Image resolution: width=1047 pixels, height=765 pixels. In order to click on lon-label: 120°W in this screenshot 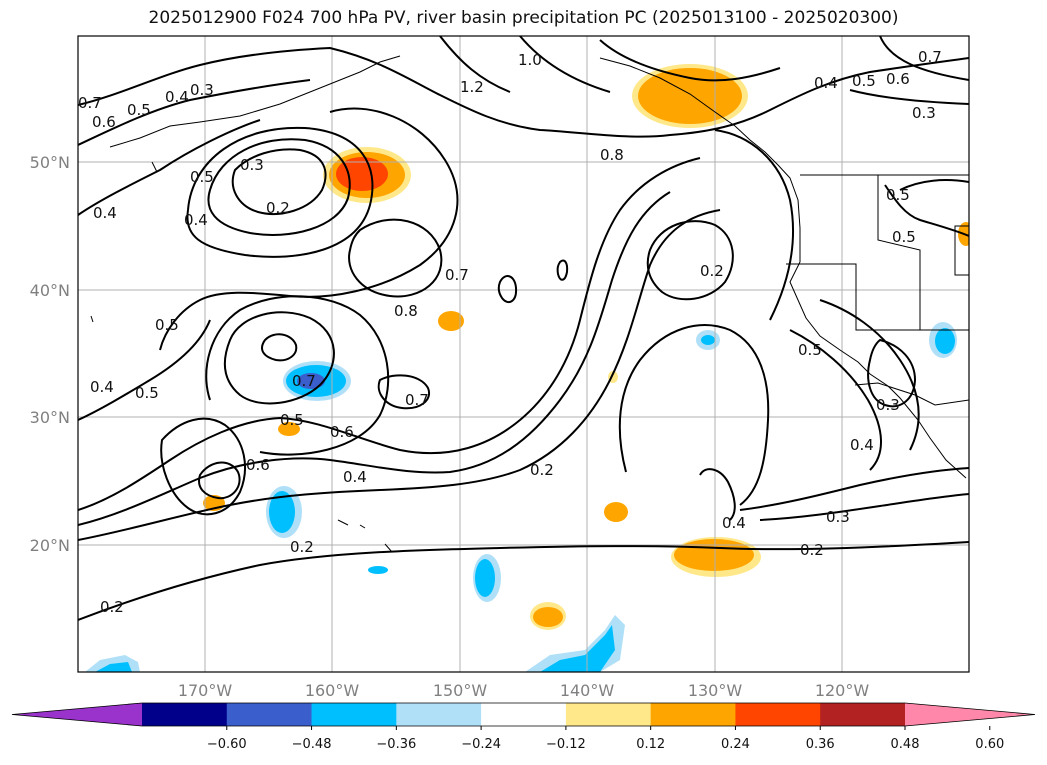, I will do `click(842, 690)`.